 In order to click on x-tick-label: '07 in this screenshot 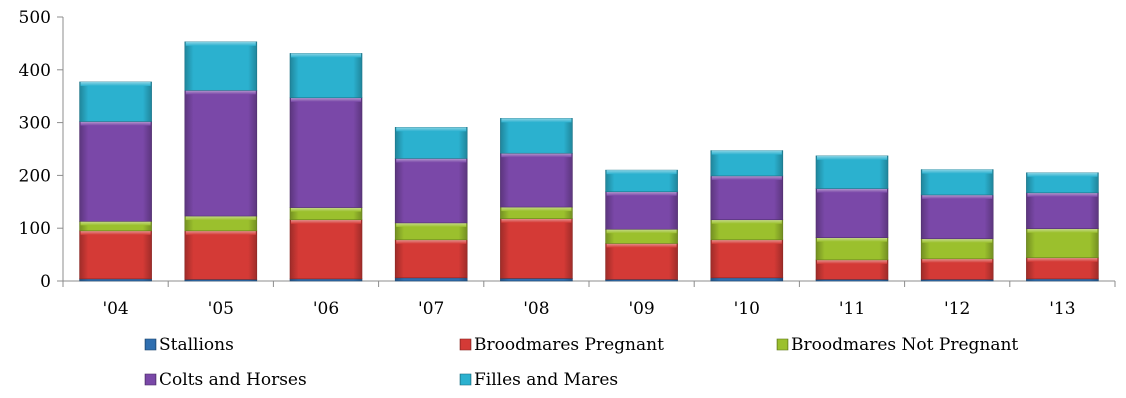, I will do `click(431, 309)`.